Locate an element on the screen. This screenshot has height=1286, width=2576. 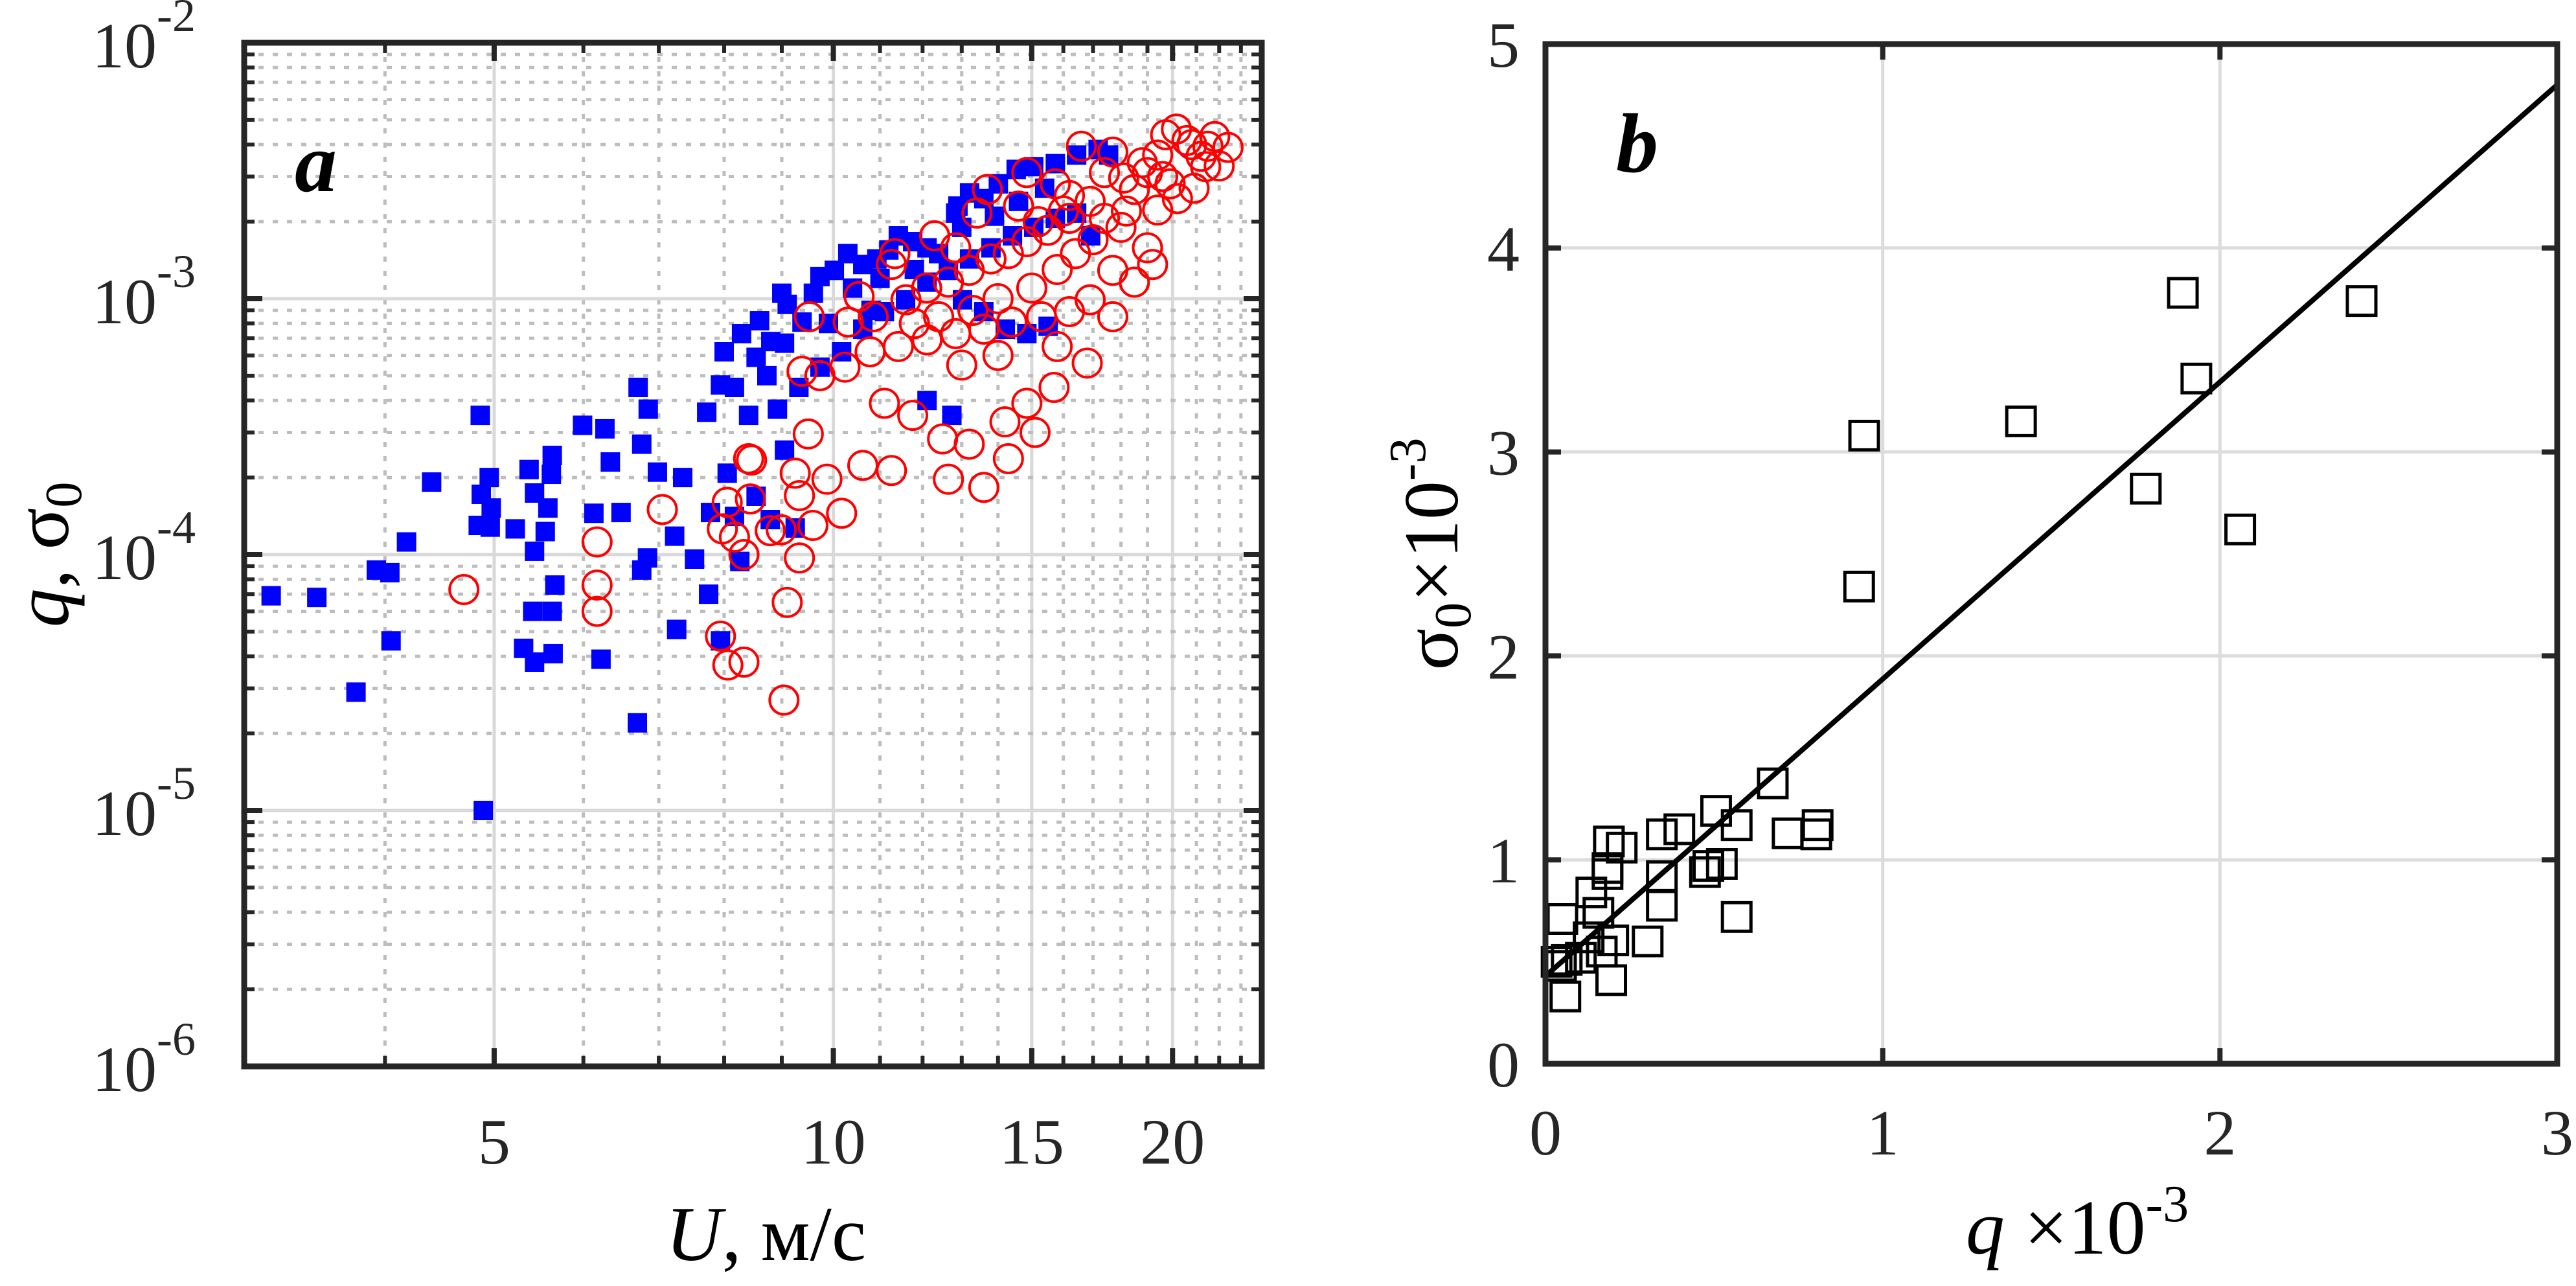
x-tick-label: 20 is located at coordinates (1172, 1142).